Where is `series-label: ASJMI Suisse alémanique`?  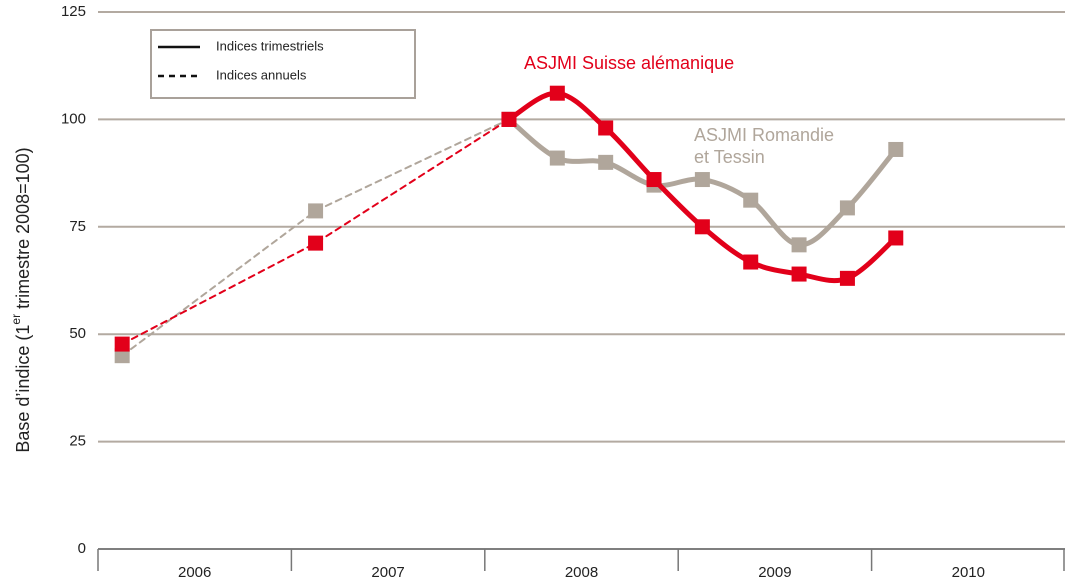 series-label: ASJMI Suisse alémanique is located at coordinates (629, 63).